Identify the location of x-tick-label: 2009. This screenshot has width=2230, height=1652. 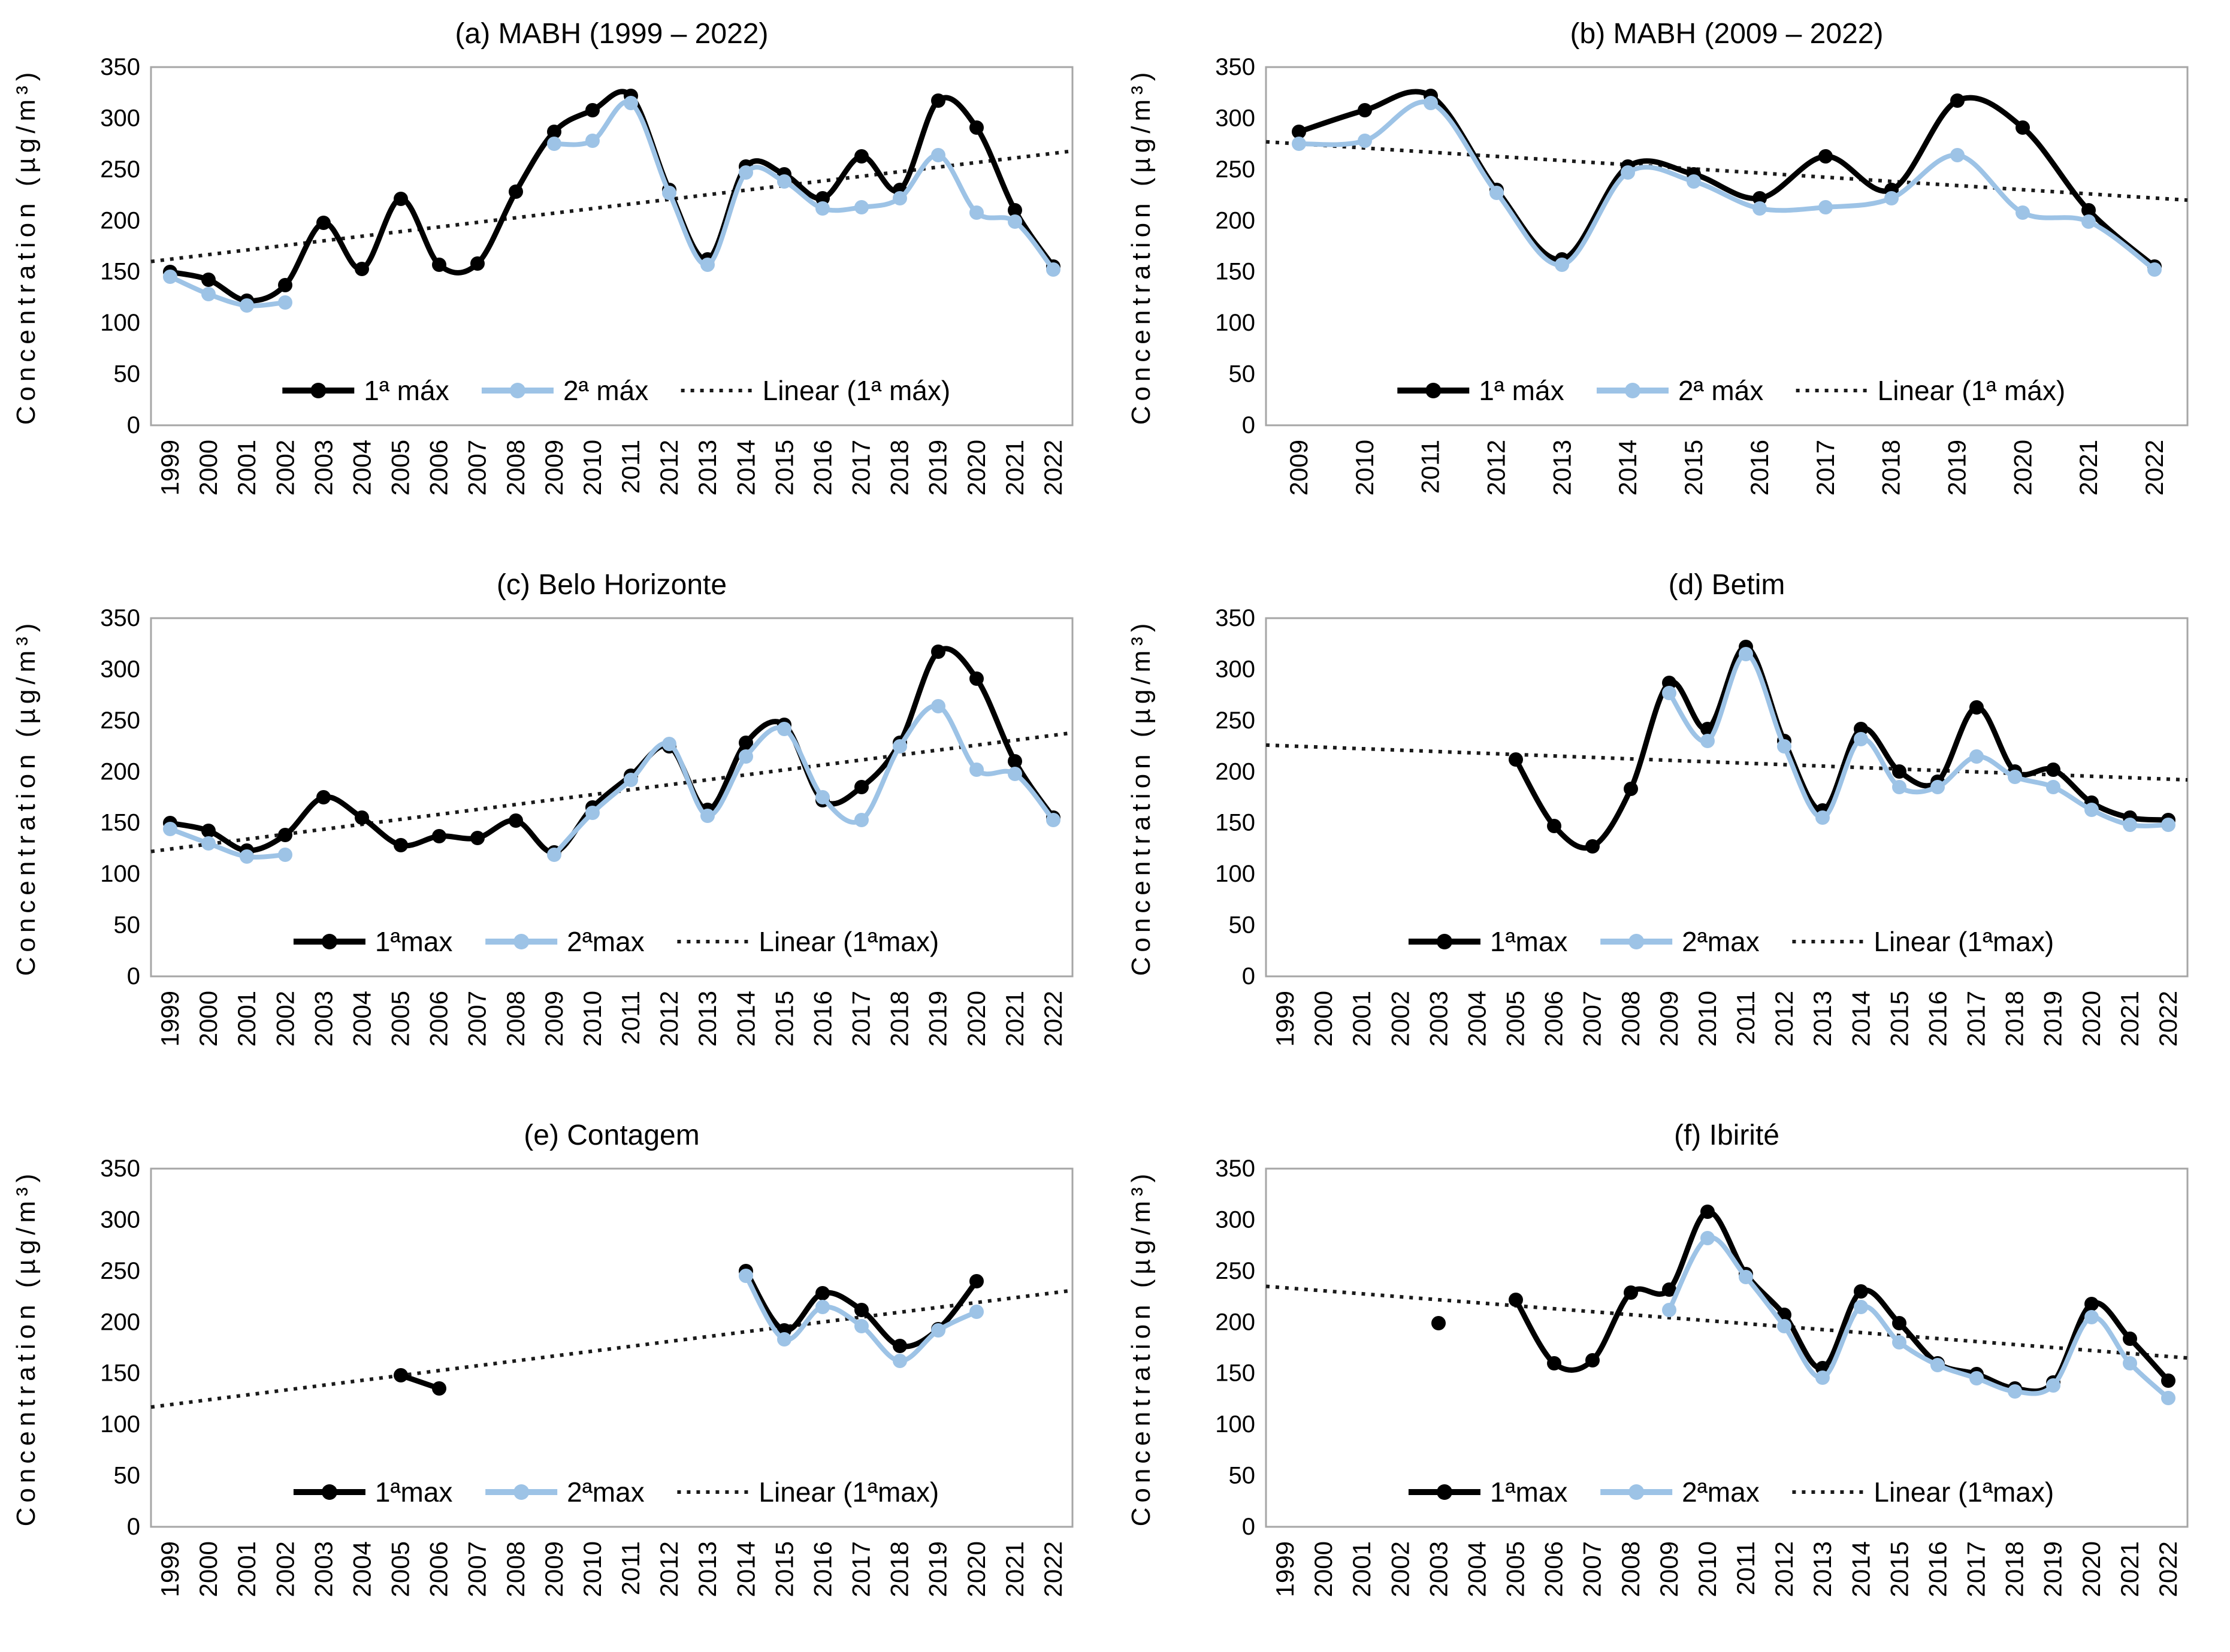
(1669, 1019).